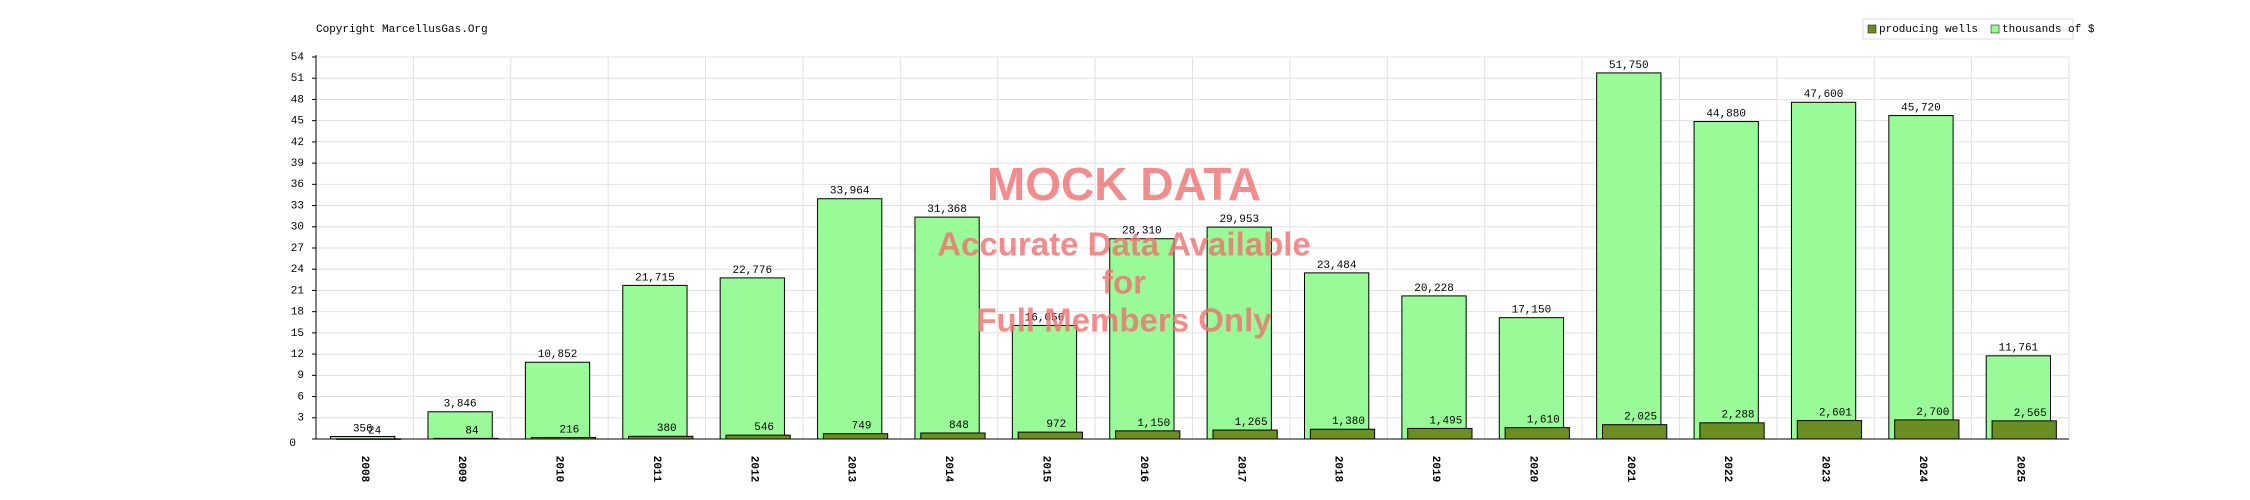  I want to click on value-label: 1,265, so click(1251, 423).